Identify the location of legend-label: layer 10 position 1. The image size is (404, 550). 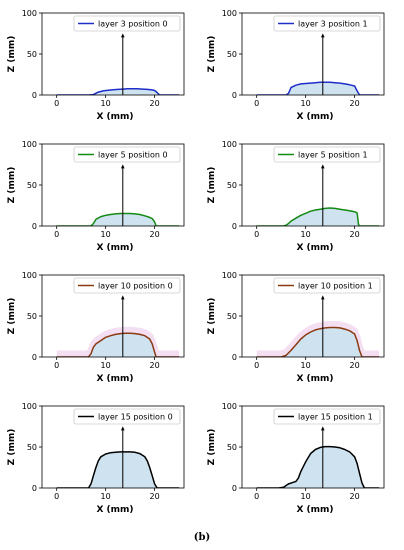
(335, 286).